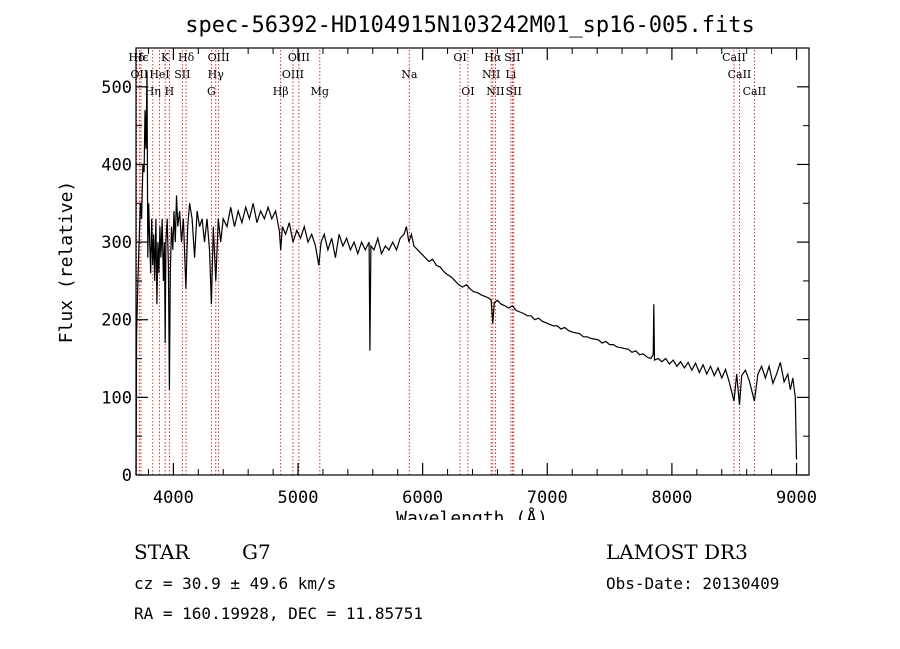 The image size is (900, 649). I want to click on y-tick-label: 100, so click(116, 398).